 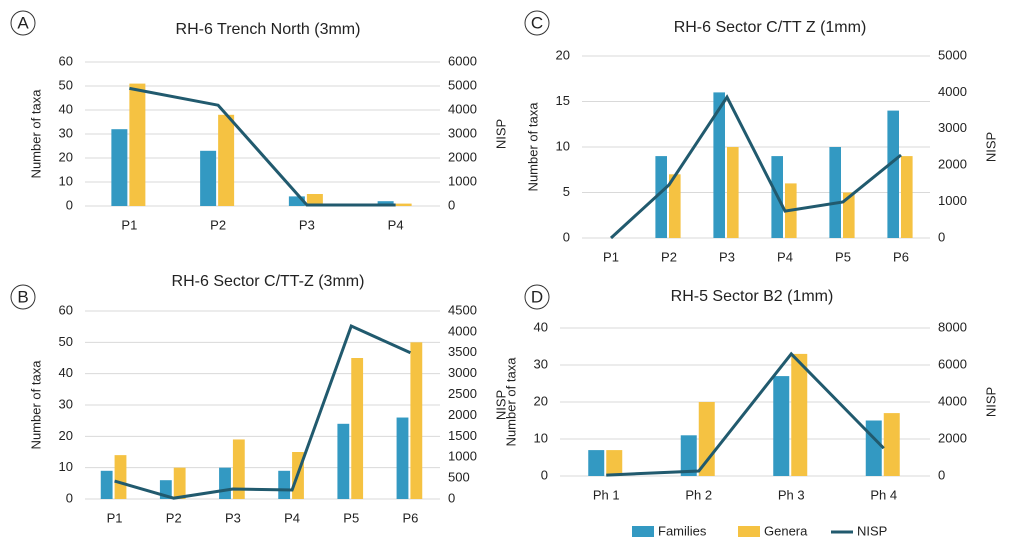 What do you see at coordinates (66, 372) in the screenshot?
I see `y-tick-label: 40` at bounding box center [66, 372].